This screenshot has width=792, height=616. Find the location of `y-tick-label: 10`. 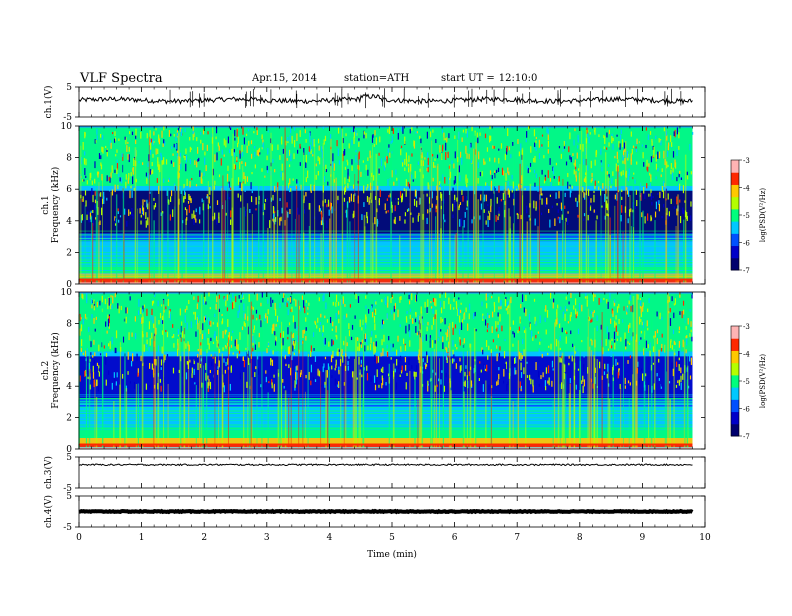

y-tick-label: 10 is located at coordinates (67, 293).